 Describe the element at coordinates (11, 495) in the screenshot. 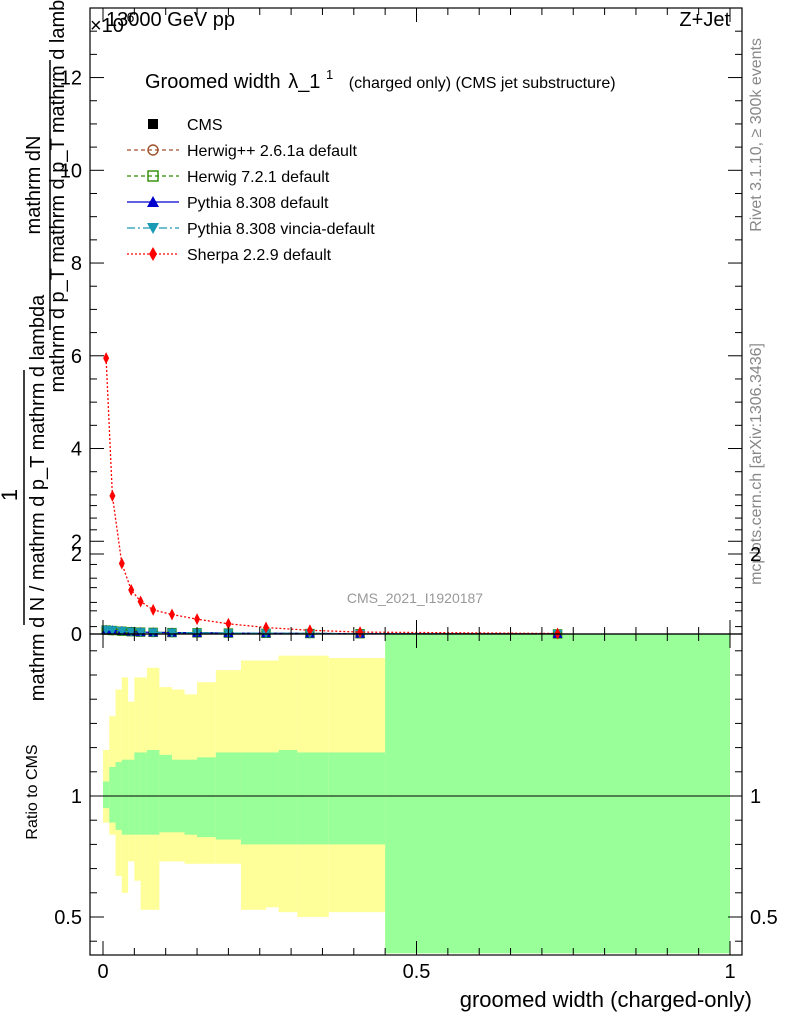

I see `main-ylabel-one: 1` at that location.